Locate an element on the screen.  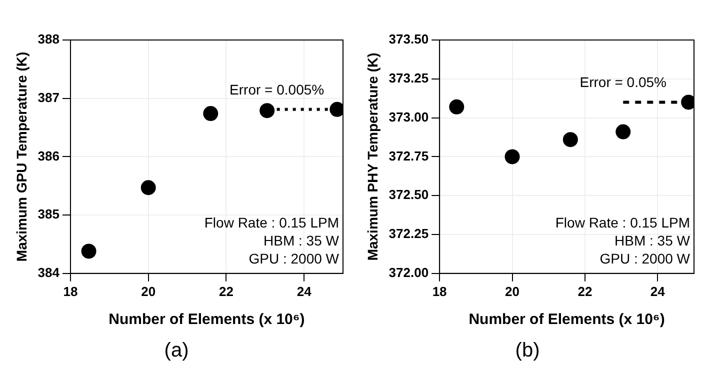
y-tick-label: 387 is located at coordinates (49, 97).